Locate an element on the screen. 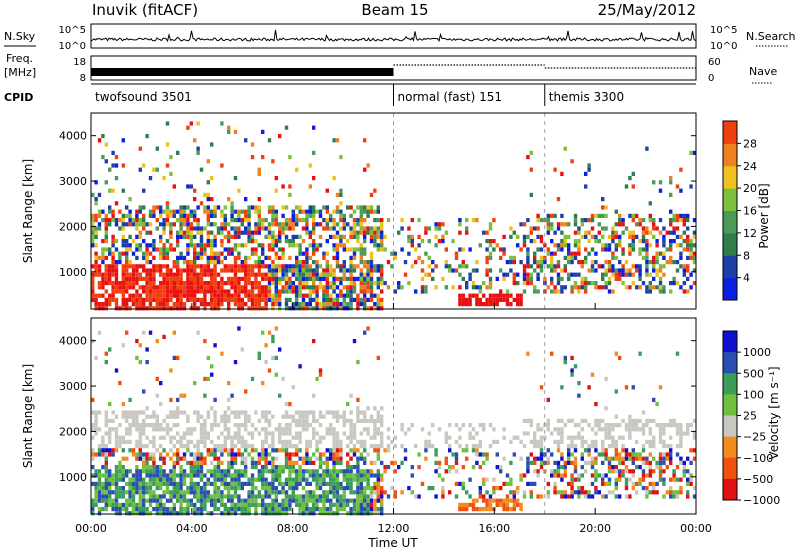 The height and width of the screenshot is (554, 800). power-colorbar-tick-label: 12 is located at coordinates (750, 233).